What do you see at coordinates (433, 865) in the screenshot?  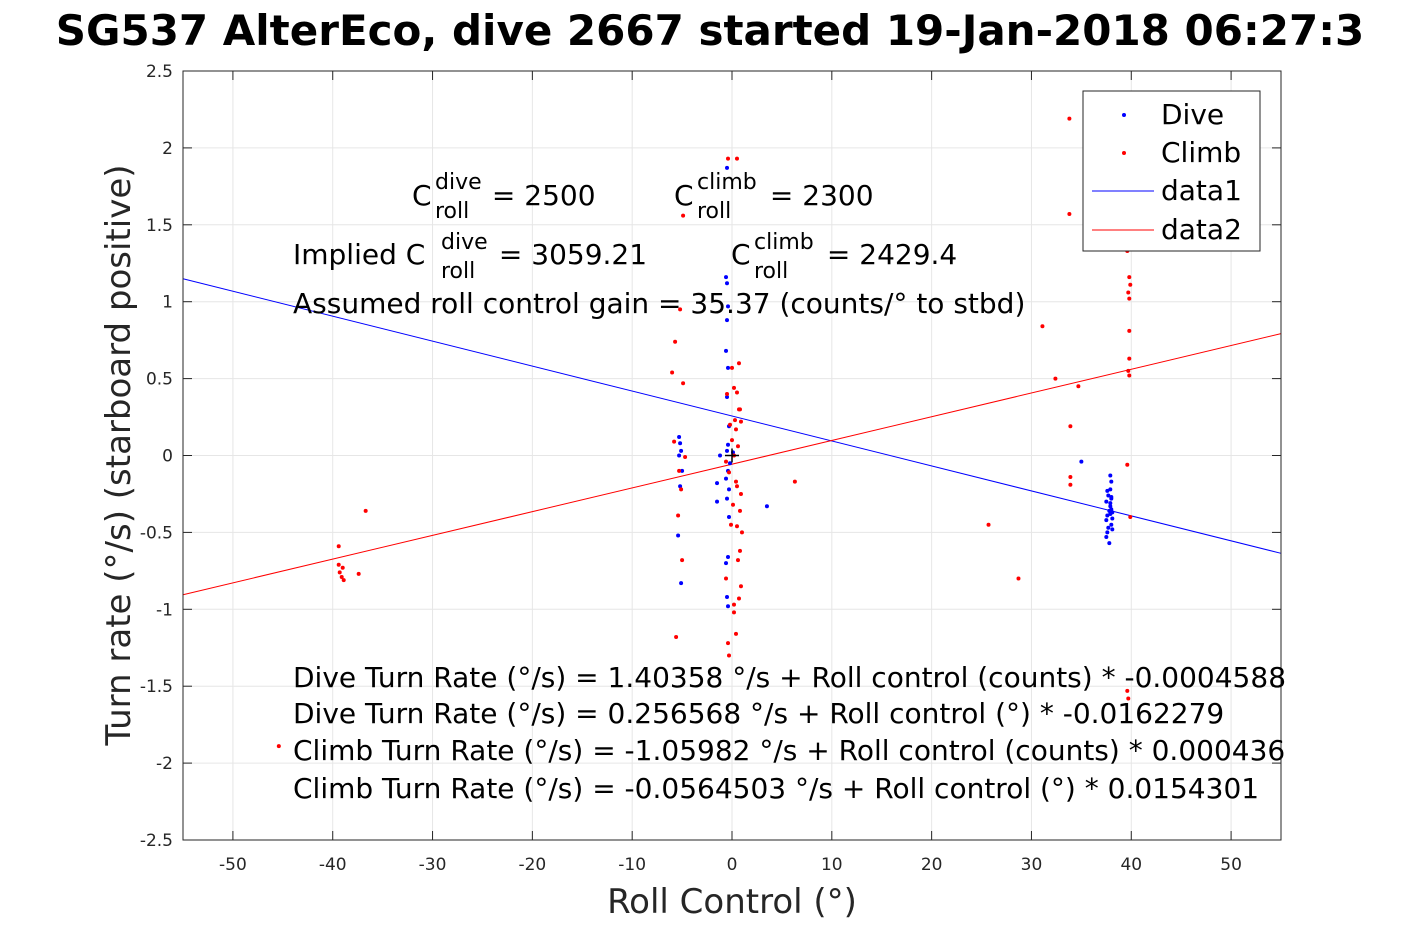 I see `x-tick-label: -30` at bounding box center [433, 865].